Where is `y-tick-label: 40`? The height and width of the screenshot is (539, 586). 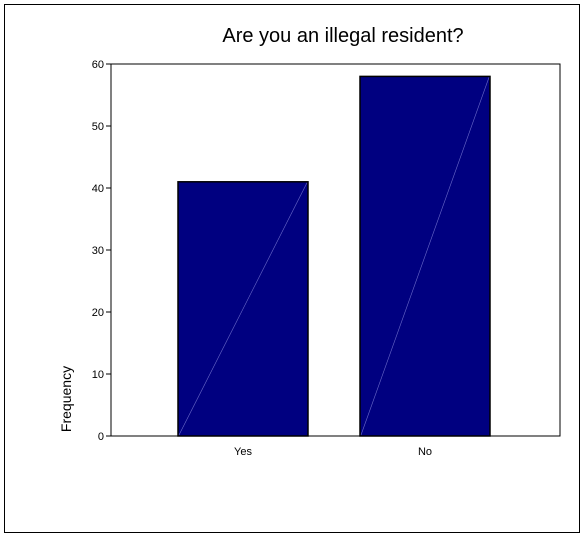
y-tick-label: 40 is located at coordinates (98, 189).